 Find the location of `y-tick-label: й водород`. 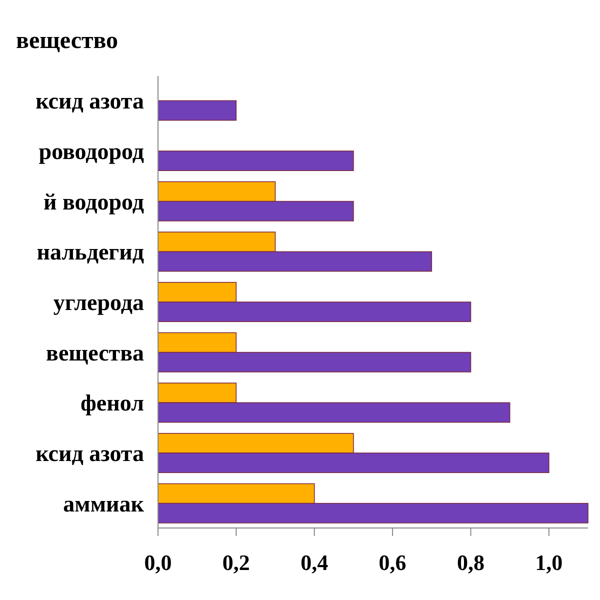

y-tick-label: й водород is located at coordinates (93, 201).